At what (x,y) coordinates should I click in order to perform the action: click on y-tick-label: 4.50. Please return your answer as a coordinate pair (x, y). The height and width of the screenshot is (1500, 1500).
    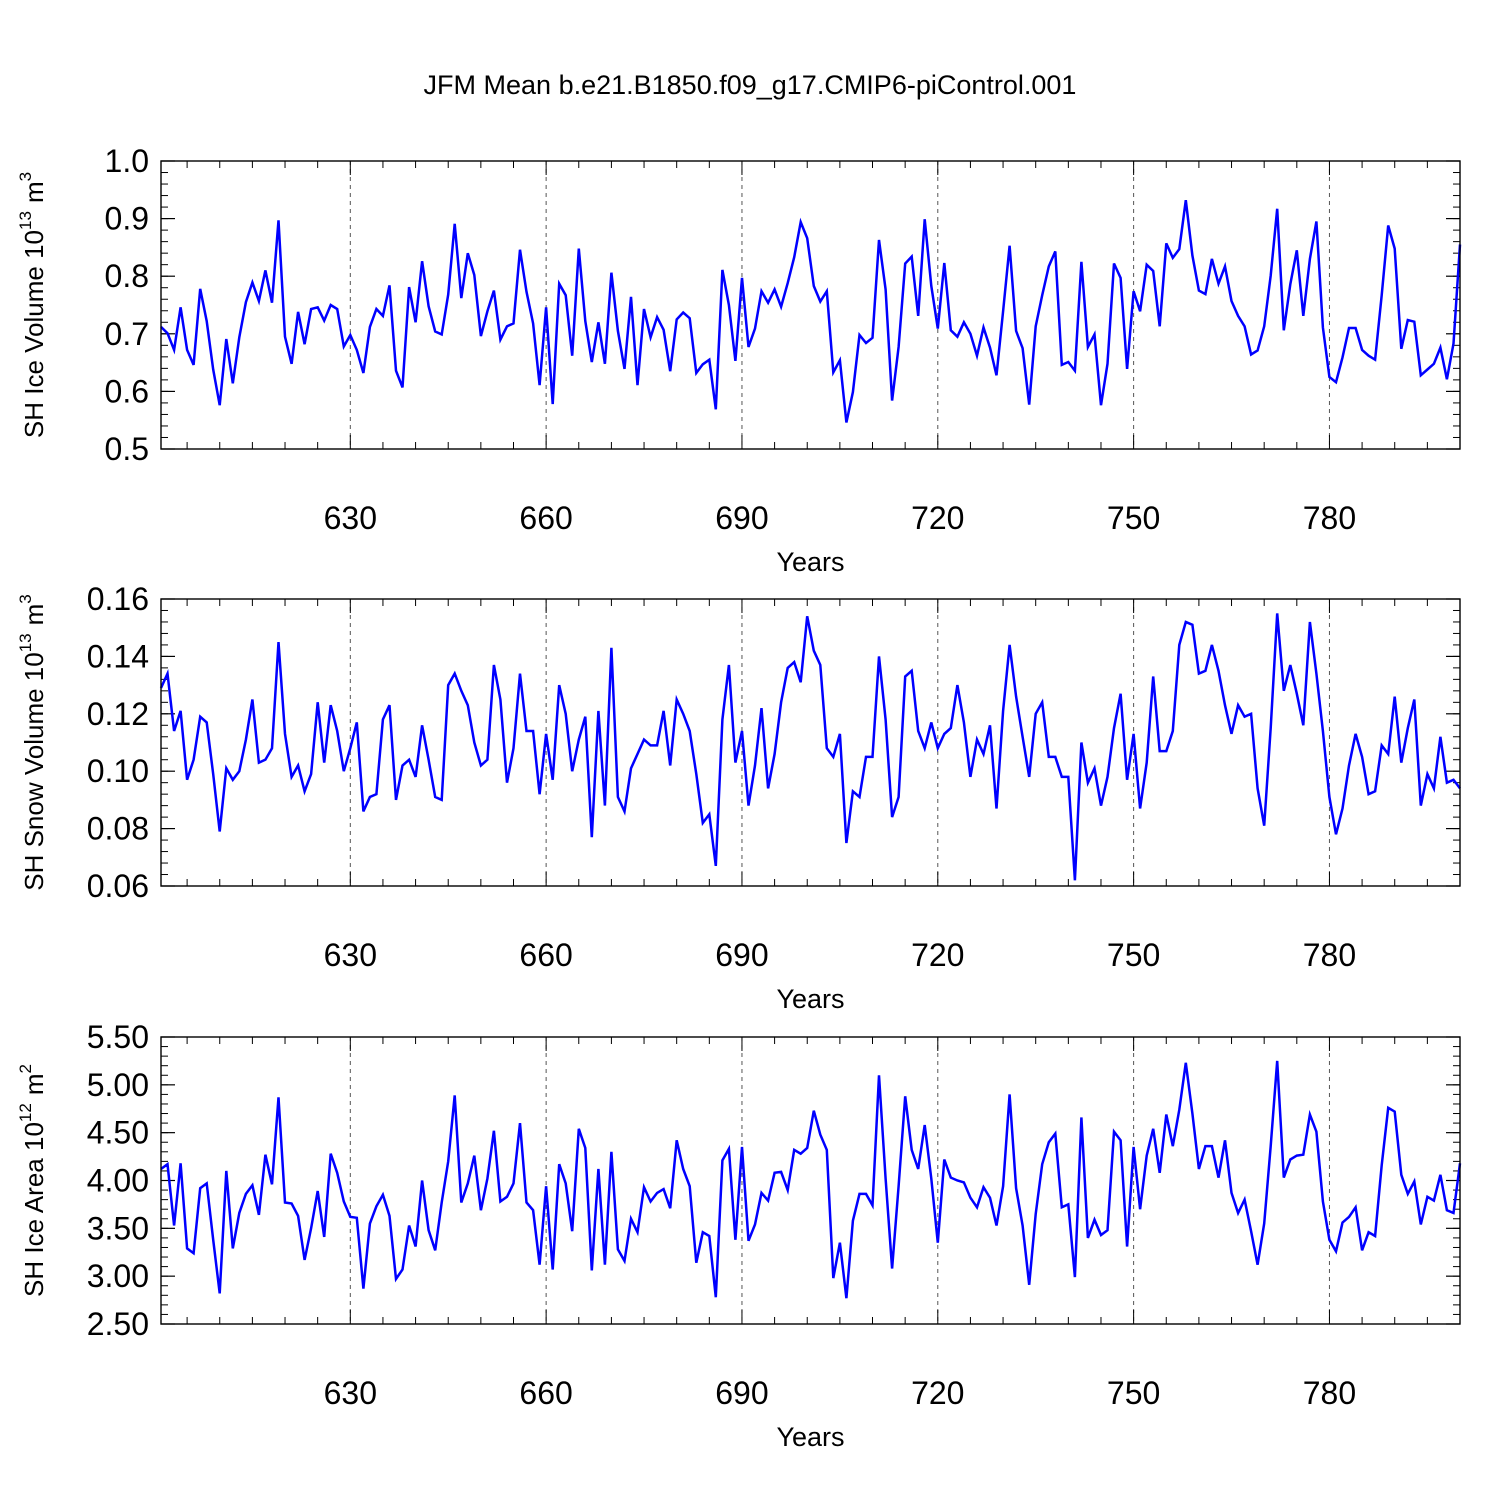
    Looking at the image, I should click on (118, 1133).